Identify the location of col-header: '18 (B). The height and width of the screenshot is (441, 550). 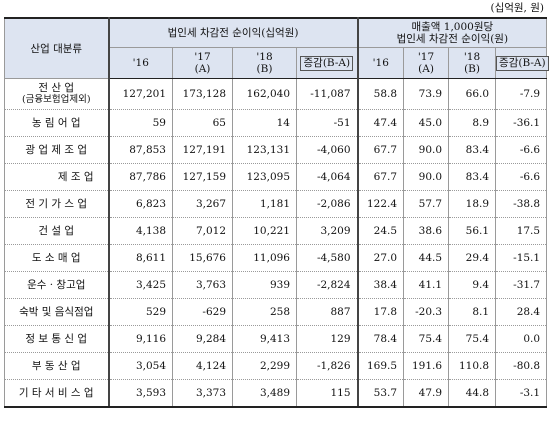
(472, 63).